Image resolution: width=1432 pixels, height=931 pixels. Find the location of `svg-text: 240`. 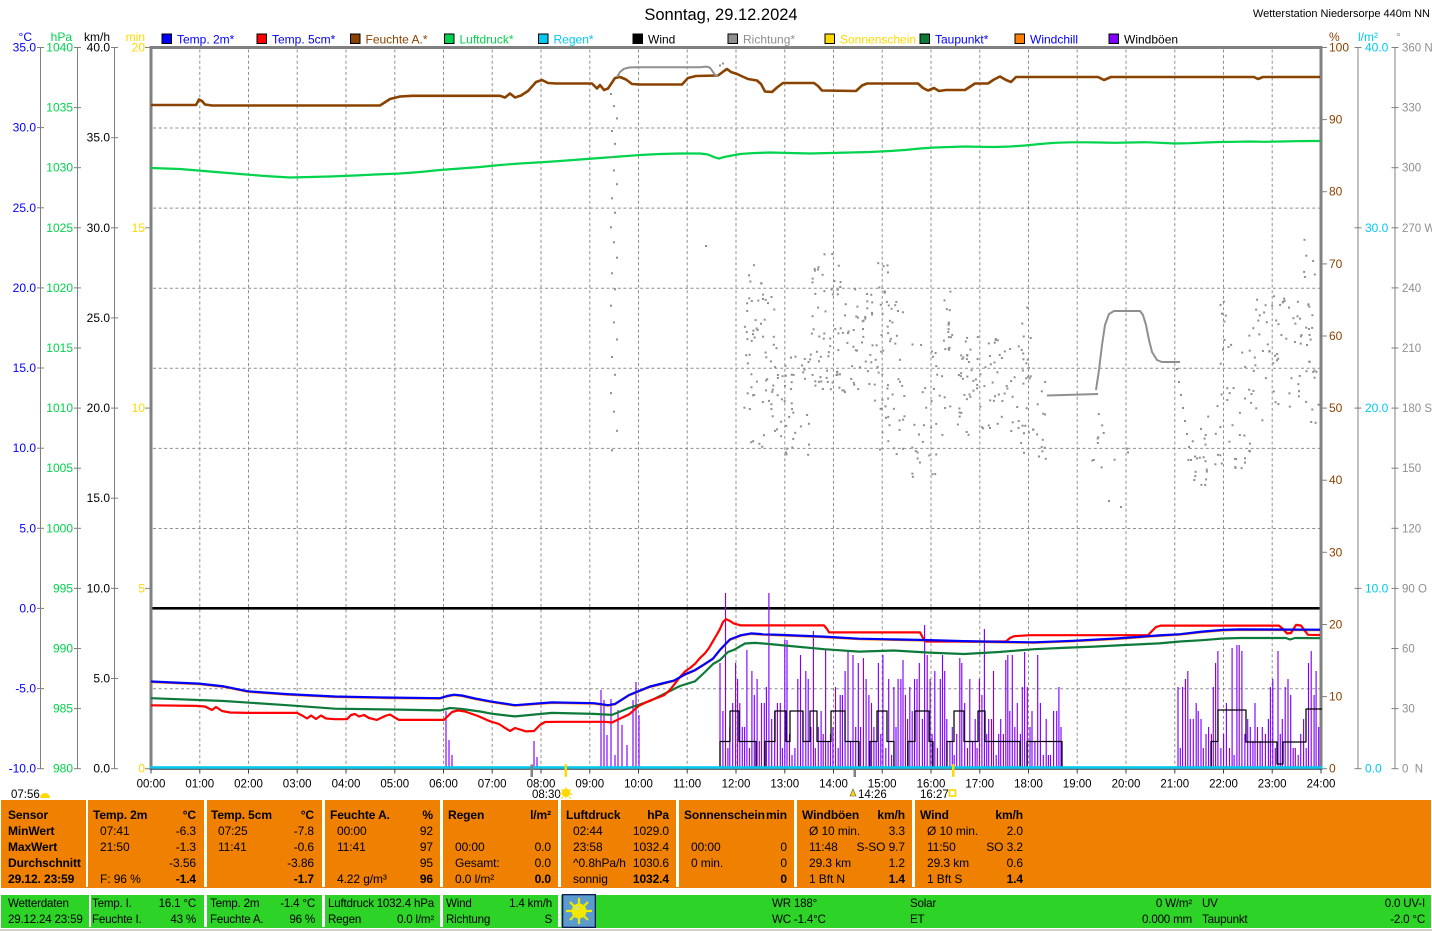

svg-text: 240 is located at coordinates (1411, 289).